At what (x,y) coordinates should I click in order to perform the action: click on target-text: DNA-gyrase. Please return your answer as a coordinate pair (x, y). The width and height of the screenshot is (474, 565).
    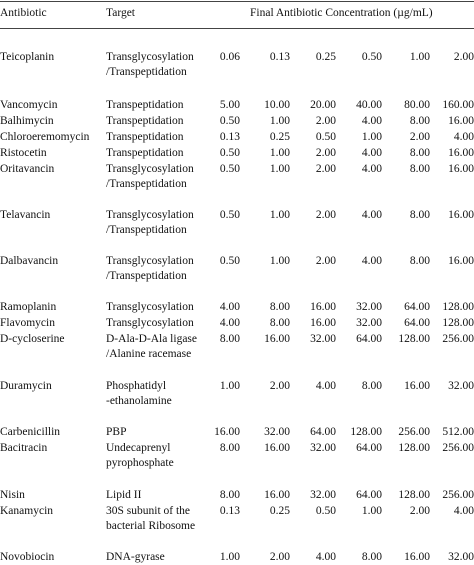
    Looking at the image, I should click on (135, 557).